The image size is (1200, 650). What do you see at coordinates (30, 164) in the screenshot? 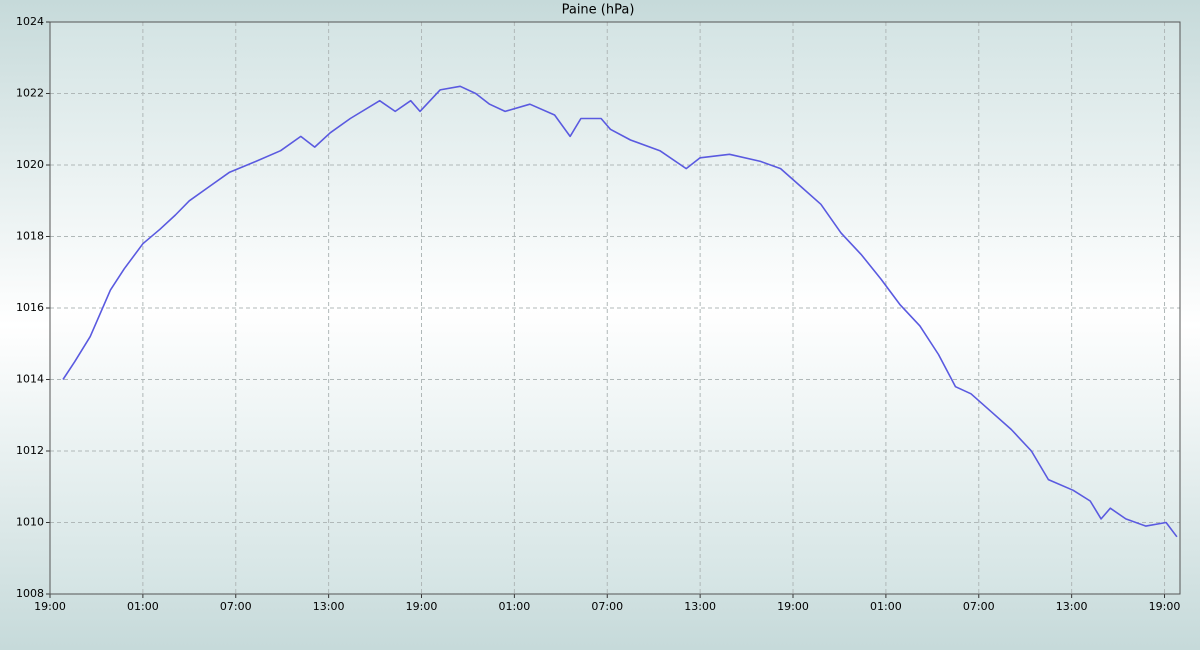
I see `y-tick-label: 1020` at bounding box center [30, 164].